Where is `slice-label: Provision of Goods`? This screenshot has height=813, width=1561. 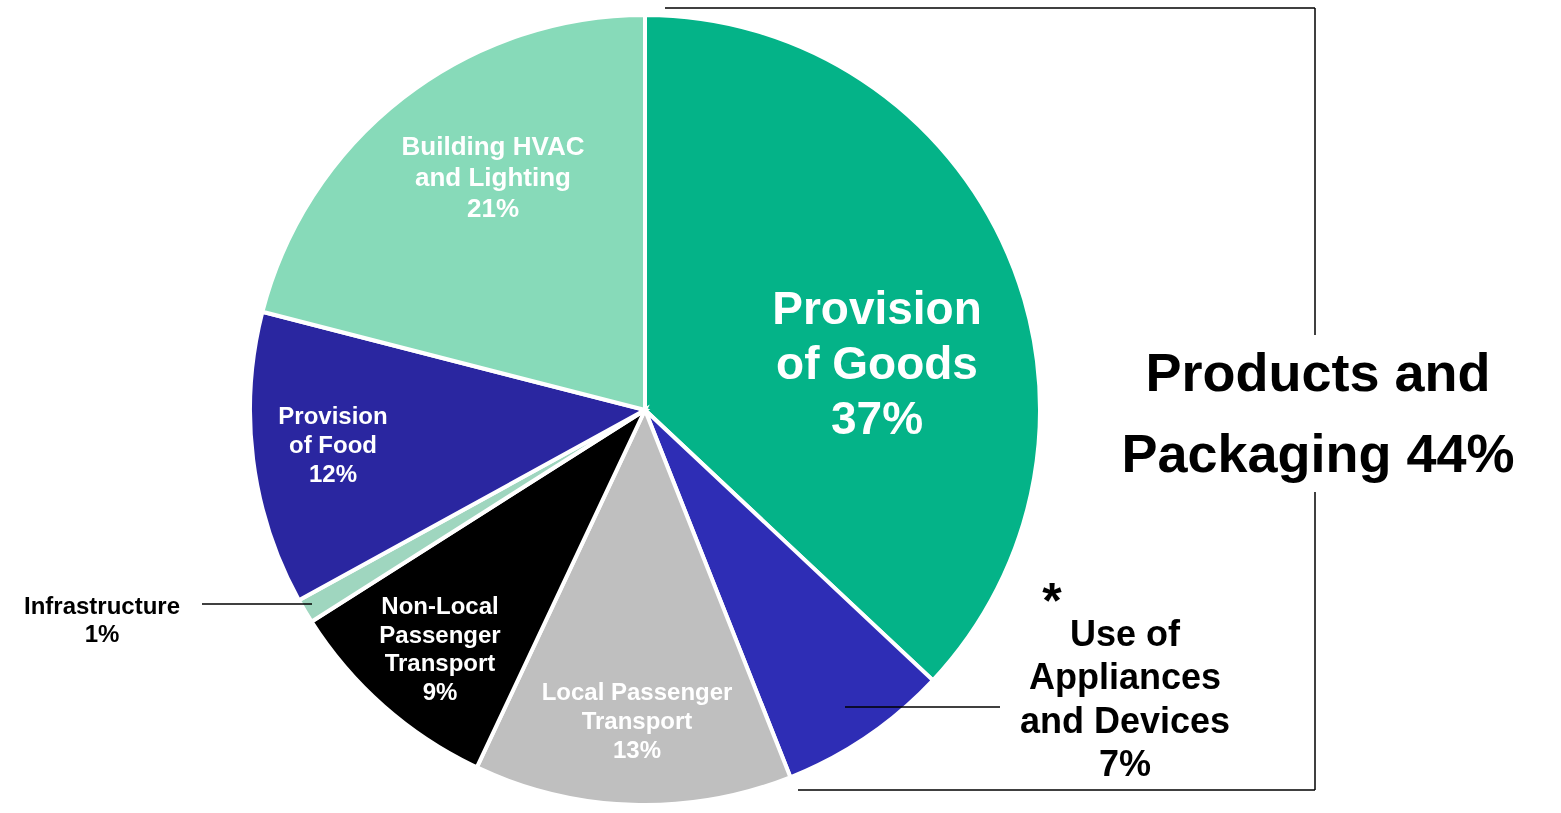
slice-label: Provision of Goods is located at coordinates (877, 335).